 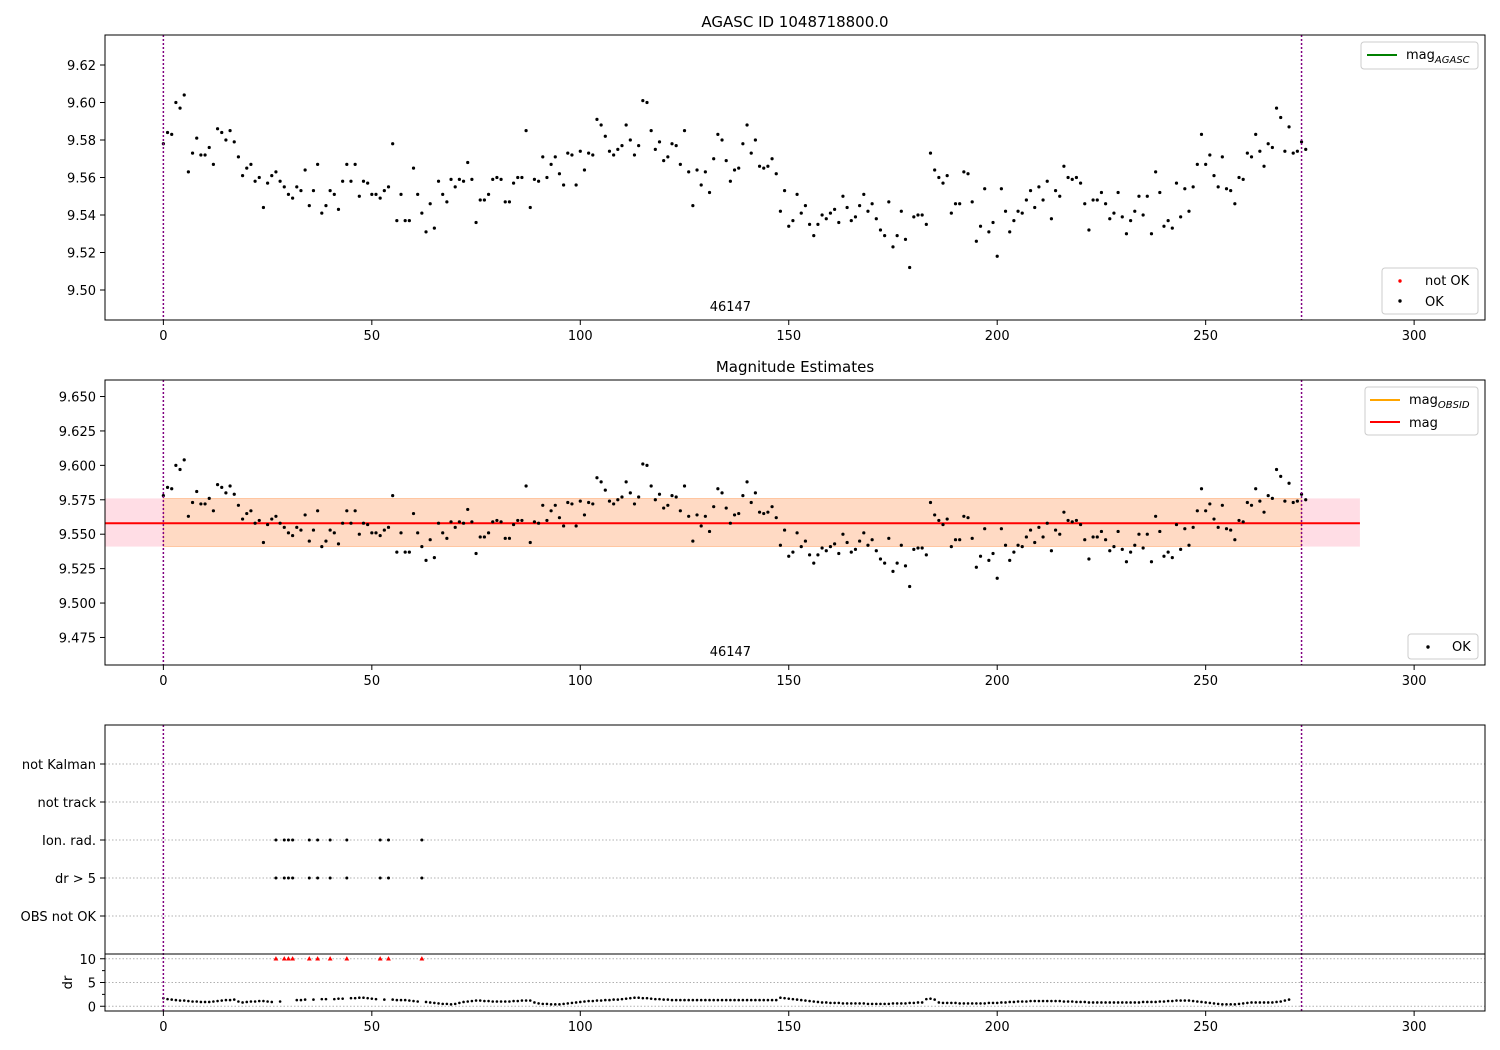 I want to click on x-tick-label: 250, so click(x=1205, y=681).